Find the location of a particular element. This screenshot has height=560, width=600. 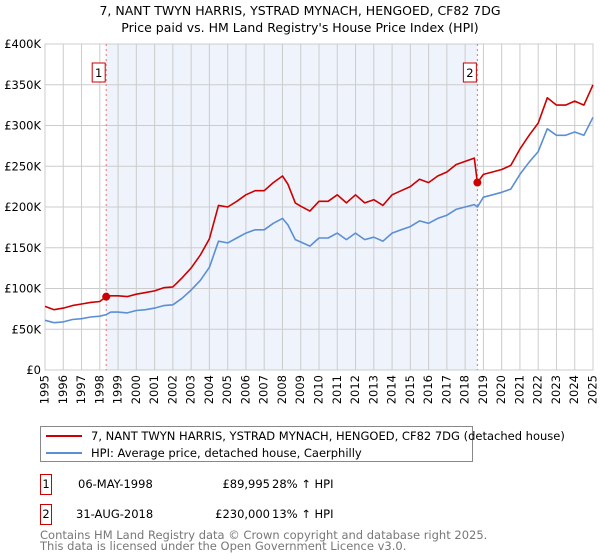

x-tick-label: 2020 is located at coordinates (501, 389).